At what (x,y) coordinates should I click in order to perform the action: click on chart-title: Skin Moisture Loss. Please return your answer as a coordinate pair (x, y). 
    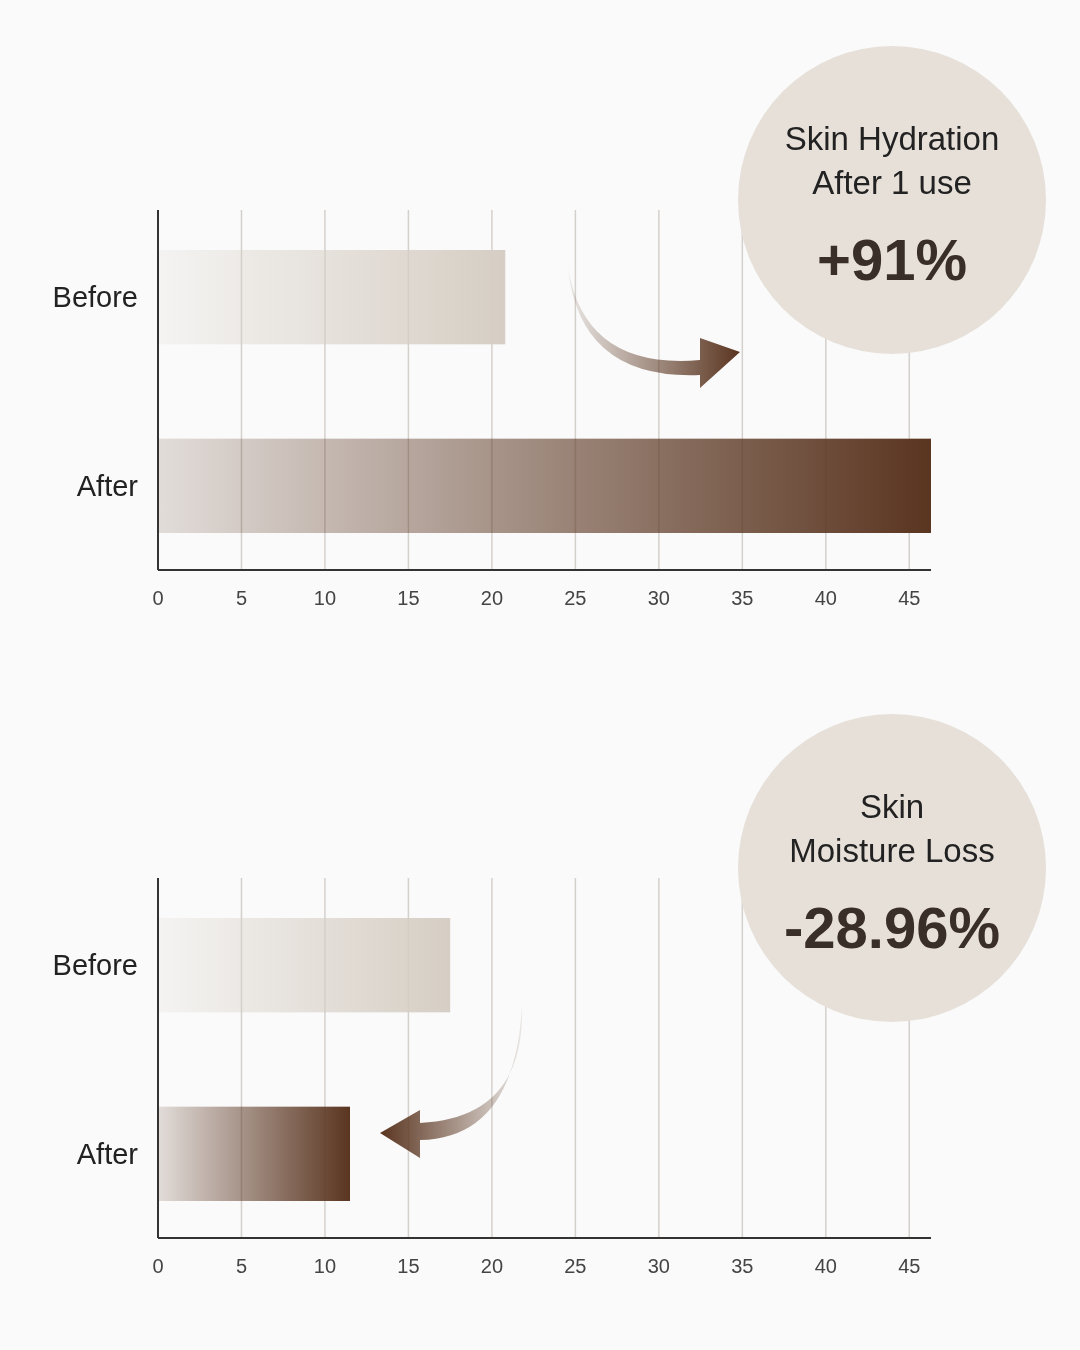
    Looking at the image, I should click on (892, 828).